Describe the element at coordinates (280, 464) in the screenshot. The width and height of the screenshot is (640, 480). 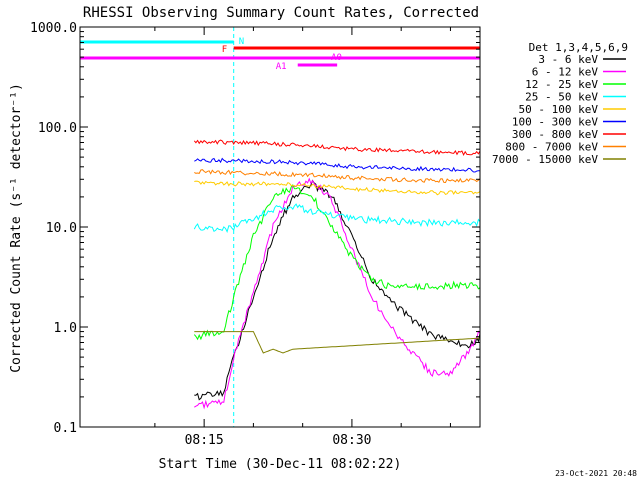
I see `x-axis-label: Start Time (30-Dec-11 08:02:22)` at that location.